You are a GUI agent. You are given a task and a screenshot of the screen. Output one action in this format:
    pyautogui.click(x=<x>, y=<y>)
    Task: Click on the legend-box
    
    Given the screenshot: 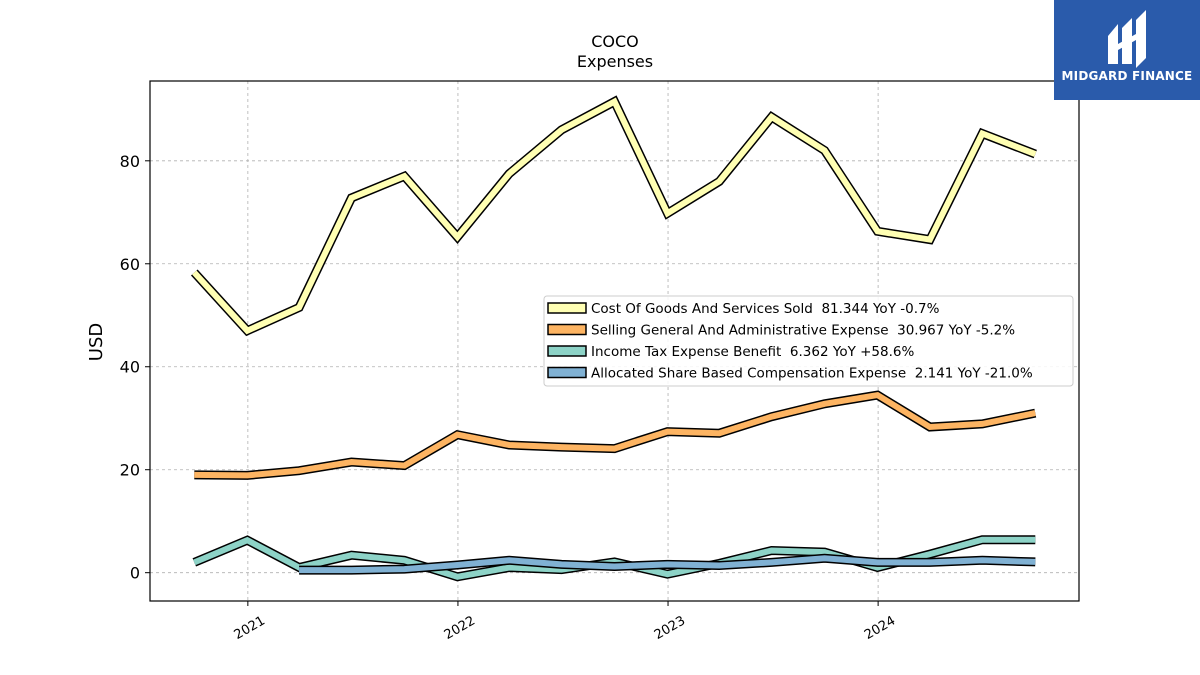 What is the action you would take?
    pyautogui.click(x=808, y=341)
    